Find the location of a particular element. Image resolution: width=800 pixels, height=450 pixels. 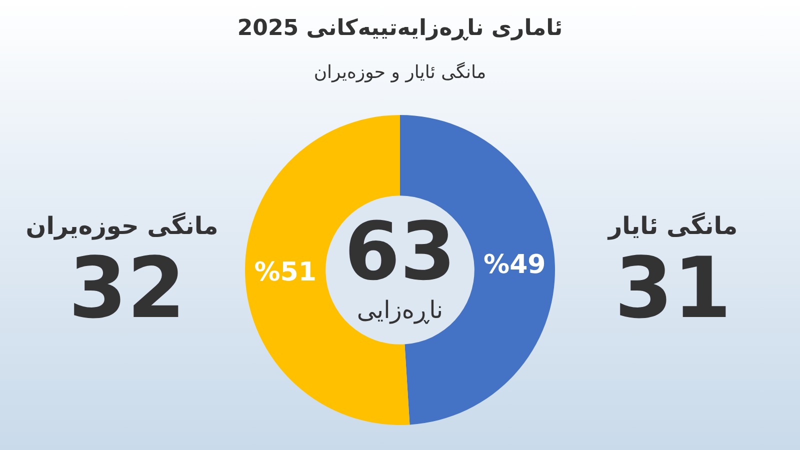

chart-title: ئاماری ناڕەزایەتییەکانی 2025 is located at coordinates (400, 28).